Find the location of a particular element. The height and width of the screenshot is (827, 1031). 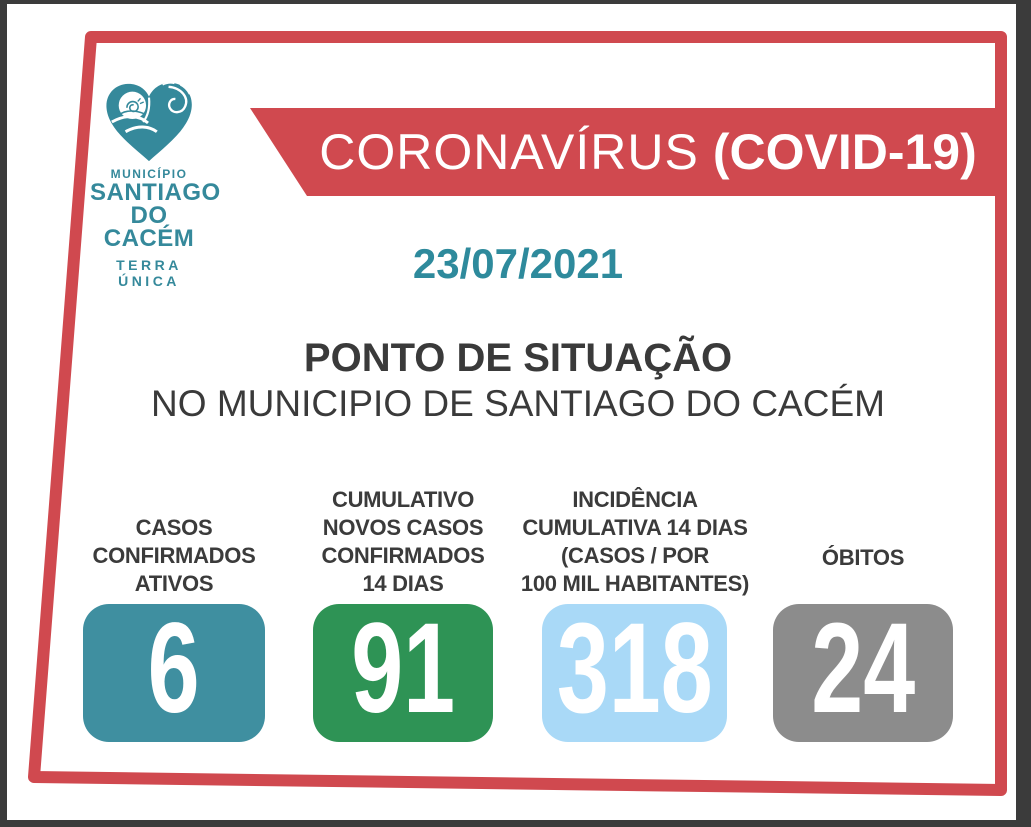

logo-name-line2: DO CACÉM is located at coordinates (149, 227).